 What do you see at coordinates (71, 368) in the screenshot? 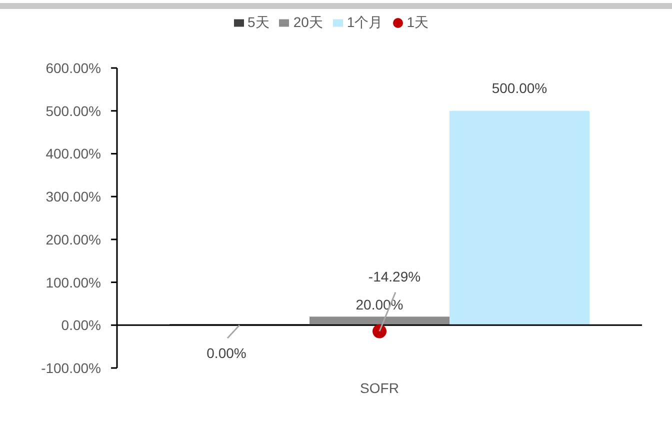
I see `y-tick-label: -100.00%` at bounding box center [71, 368].